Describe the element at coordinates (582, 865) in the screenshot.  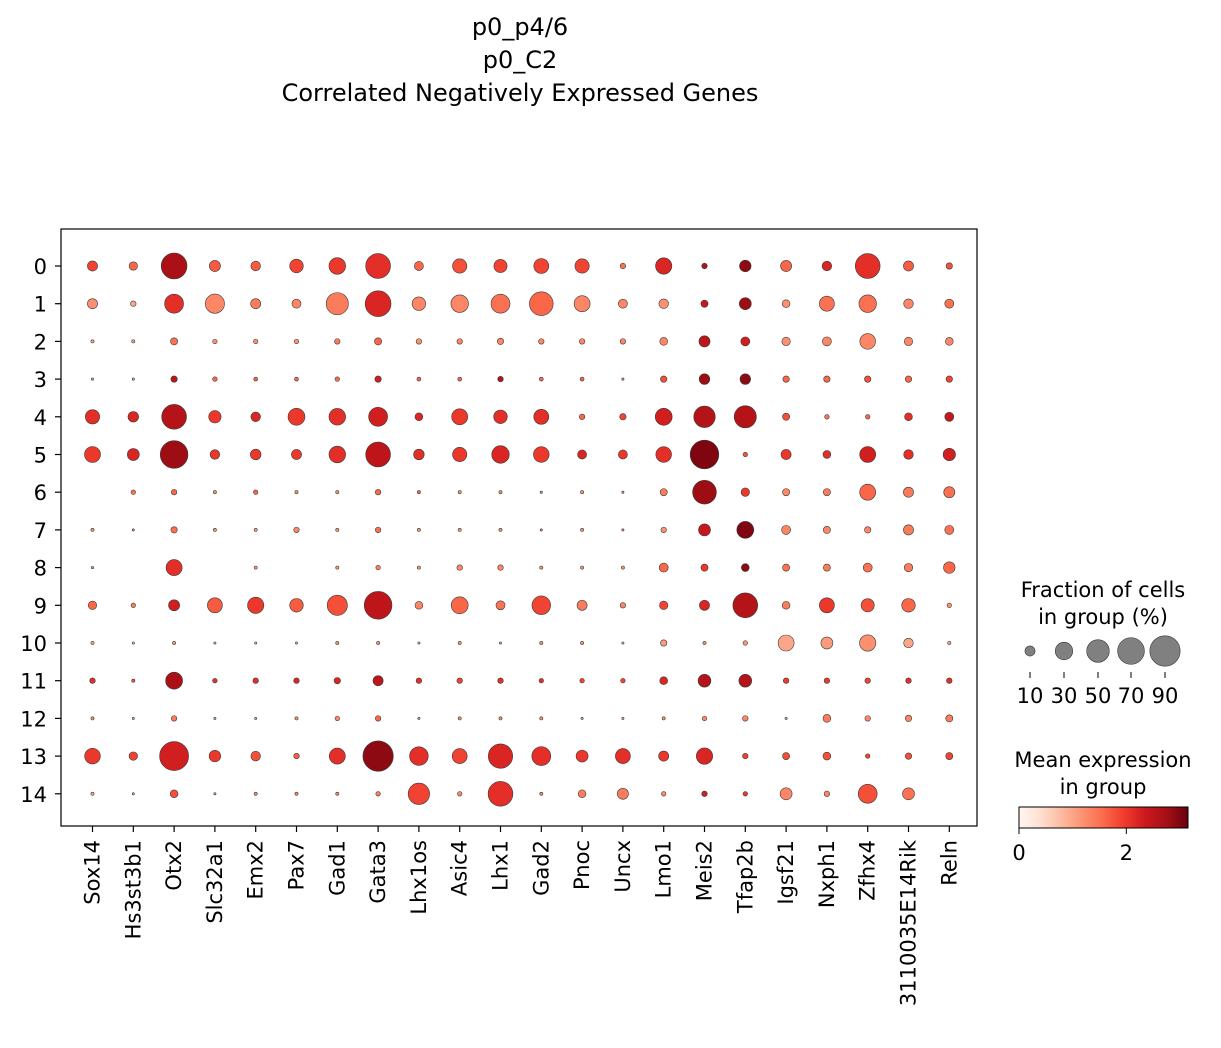
I see `x-tick-label: Pnoc` at that location.